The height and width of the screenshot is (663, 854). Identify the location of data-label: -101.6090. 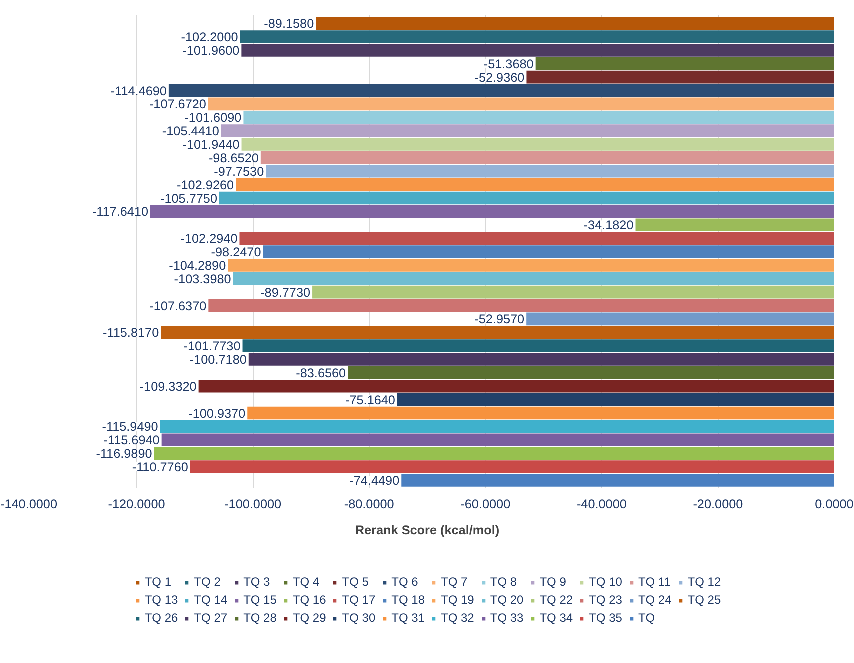
(213, 118).